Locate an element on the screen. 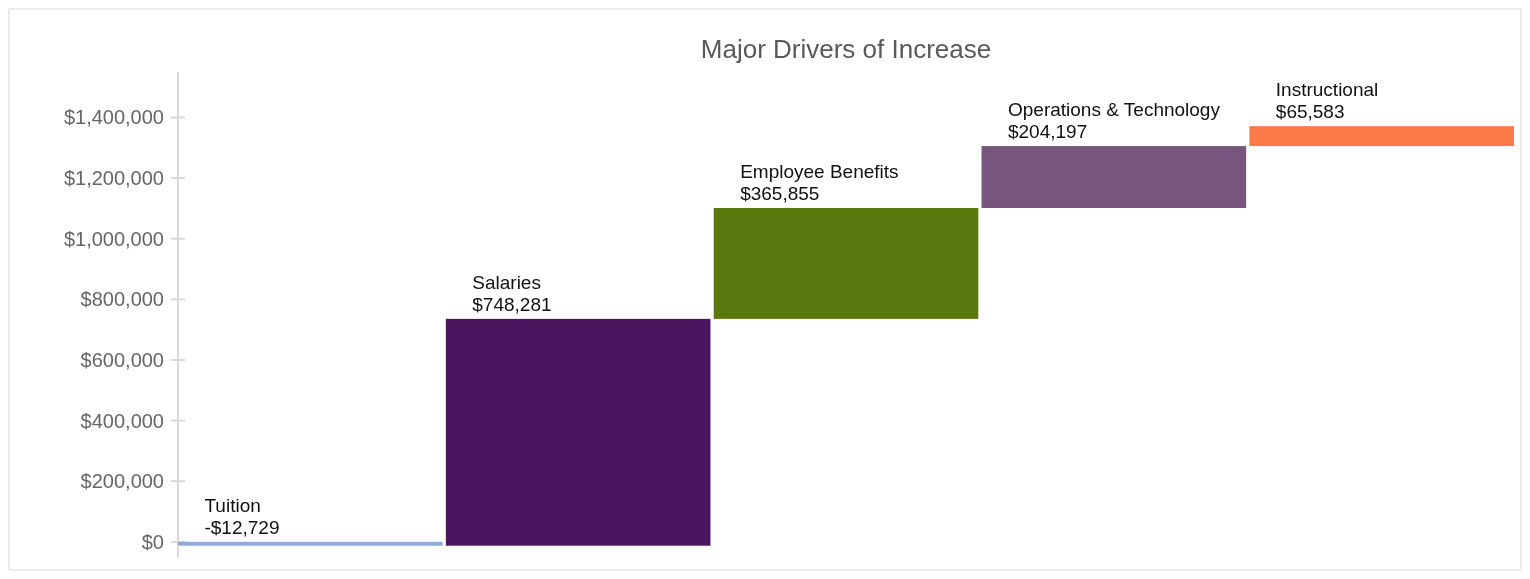 This screenshot has height=579, width=1530. chart-title: Major Drivers of Increase is located at coordinates (846, 49).